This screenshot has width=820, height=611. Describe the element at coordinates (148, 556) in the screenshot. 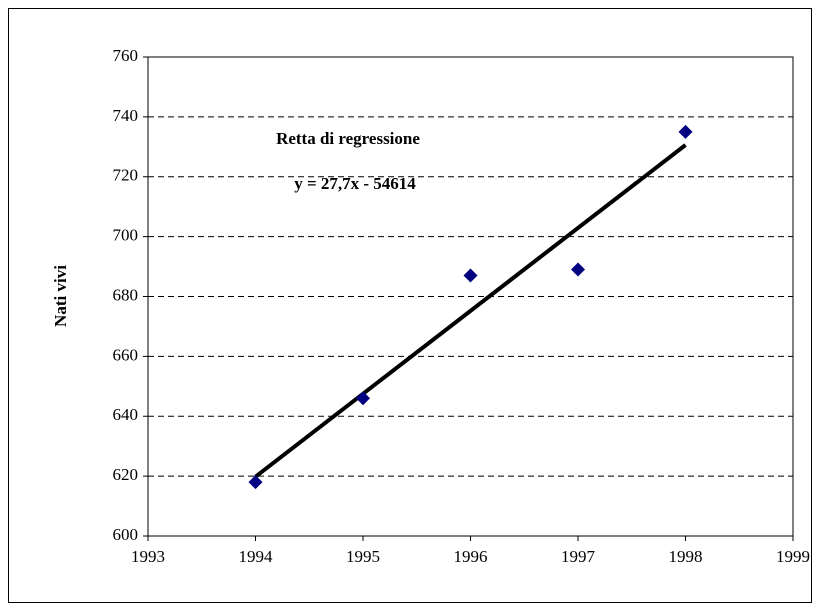

I see `x-tick-label: 1993` at that location.